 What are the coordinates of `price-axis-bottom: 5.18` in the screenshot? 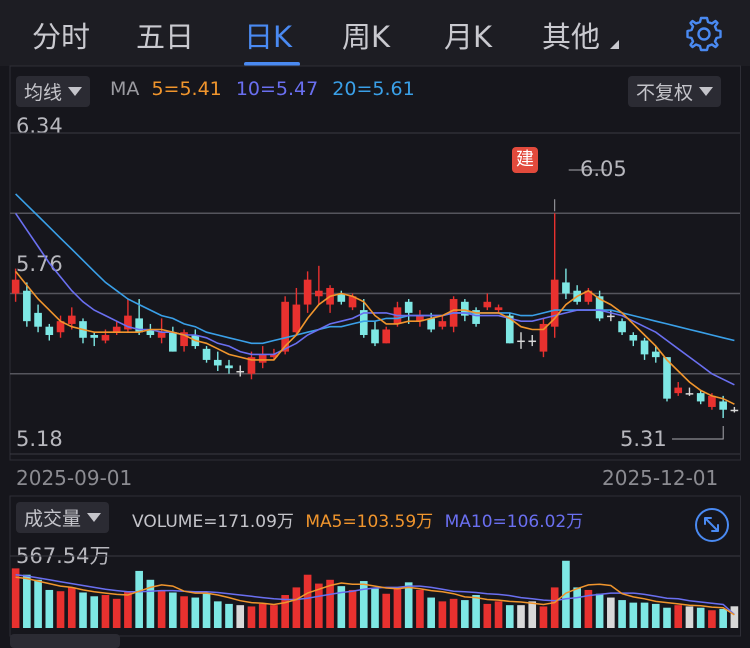 It's located at (39, 439).